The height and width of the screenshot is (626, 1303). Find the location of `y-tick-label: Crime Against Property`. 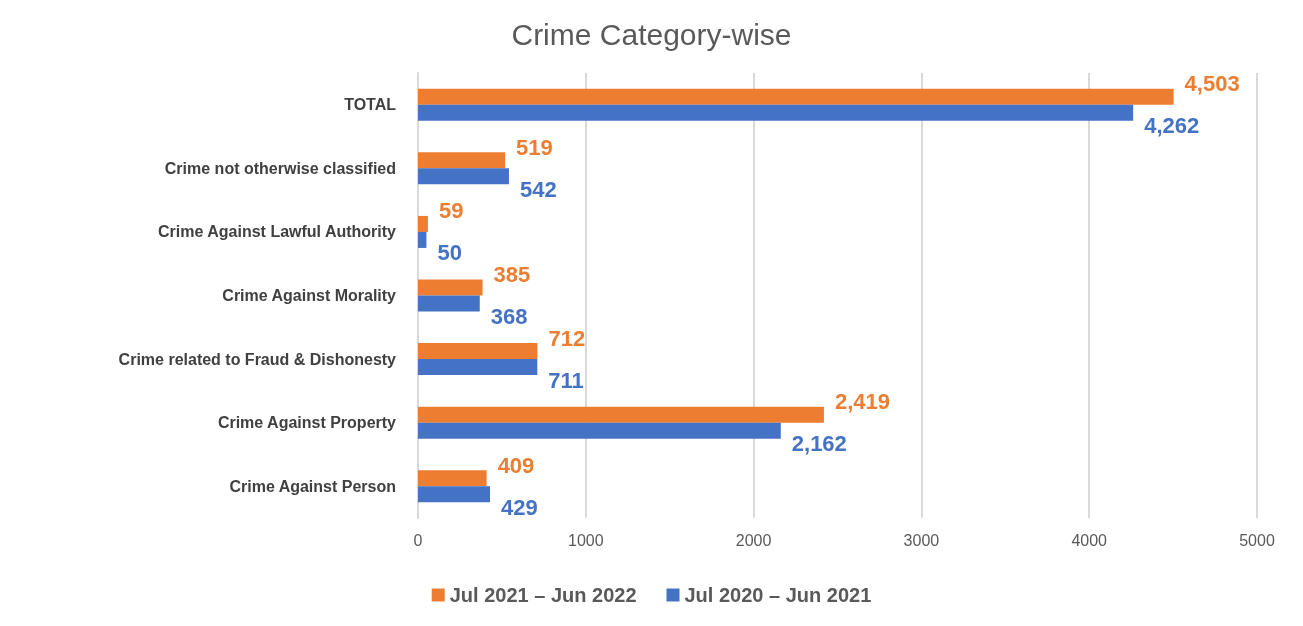

y-tick-label: Crime Against Property is located at coordinates (307, 423).